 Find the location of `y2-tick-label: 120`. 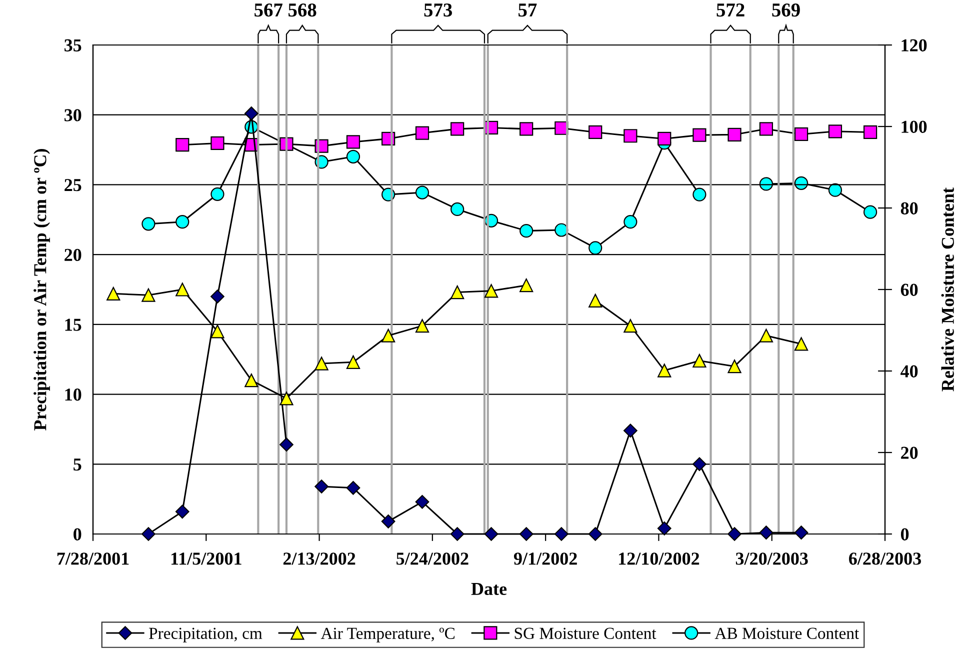

y2-tick-label: 120 is located at coordinates (914, 45).